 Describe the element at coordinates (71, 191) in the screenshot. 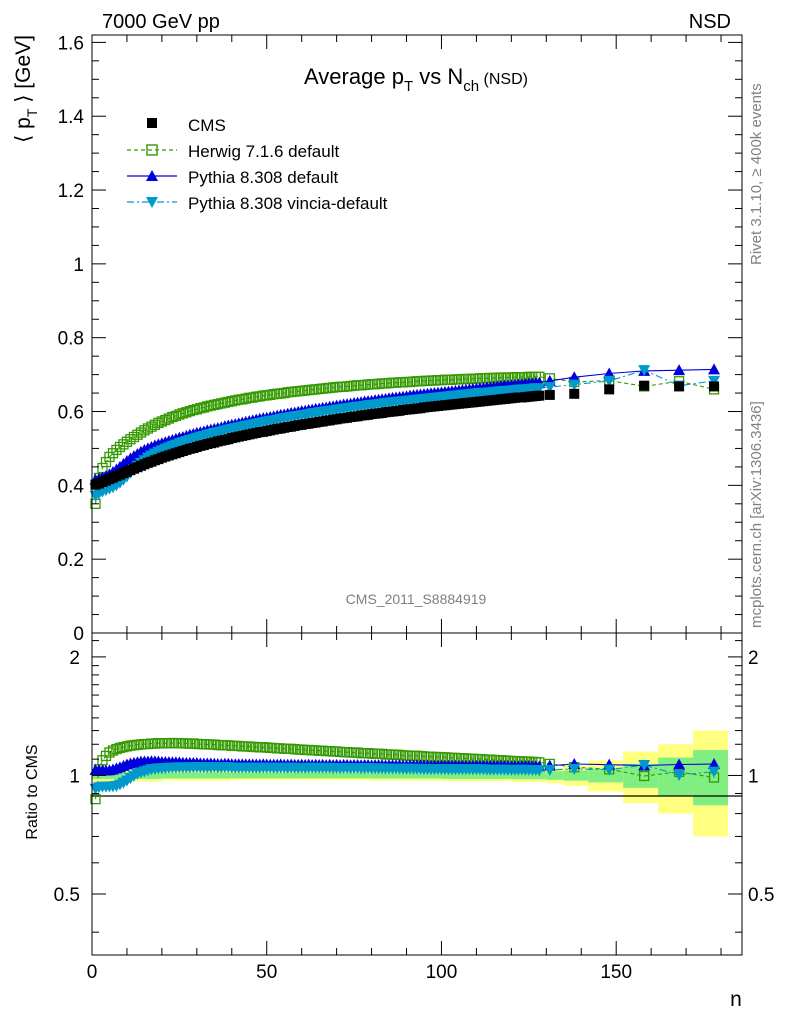

I see `y-tick-label: 1.2` at that location.